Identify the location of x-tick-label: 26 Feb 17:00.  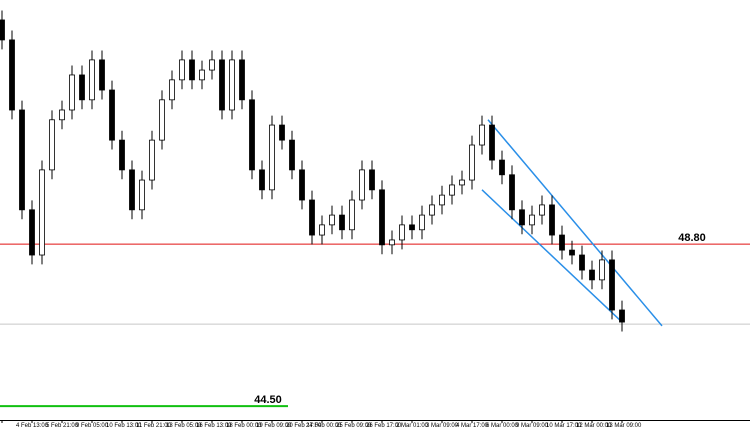
(384, 426).